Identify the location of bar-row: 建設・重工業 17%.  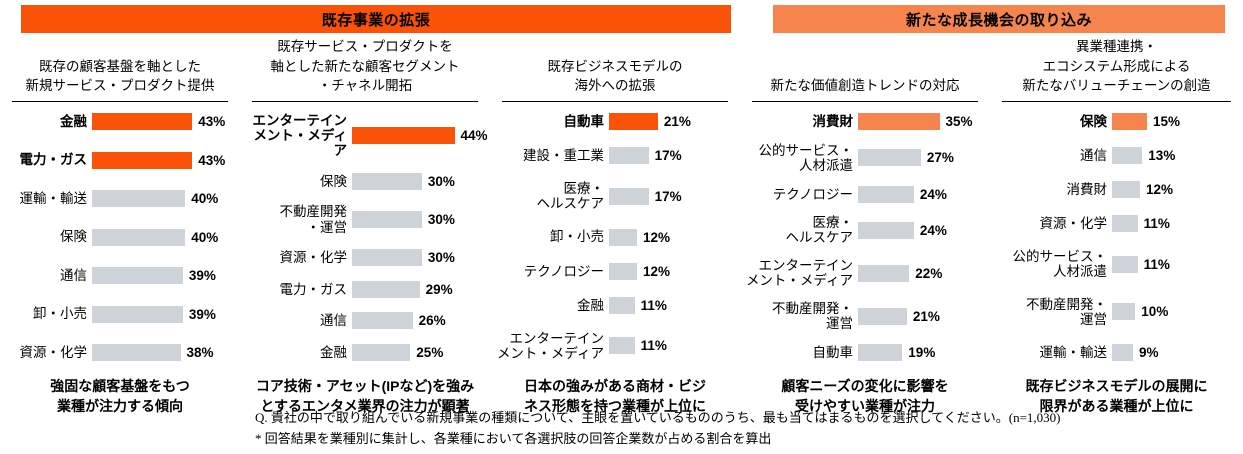
(615, 156).